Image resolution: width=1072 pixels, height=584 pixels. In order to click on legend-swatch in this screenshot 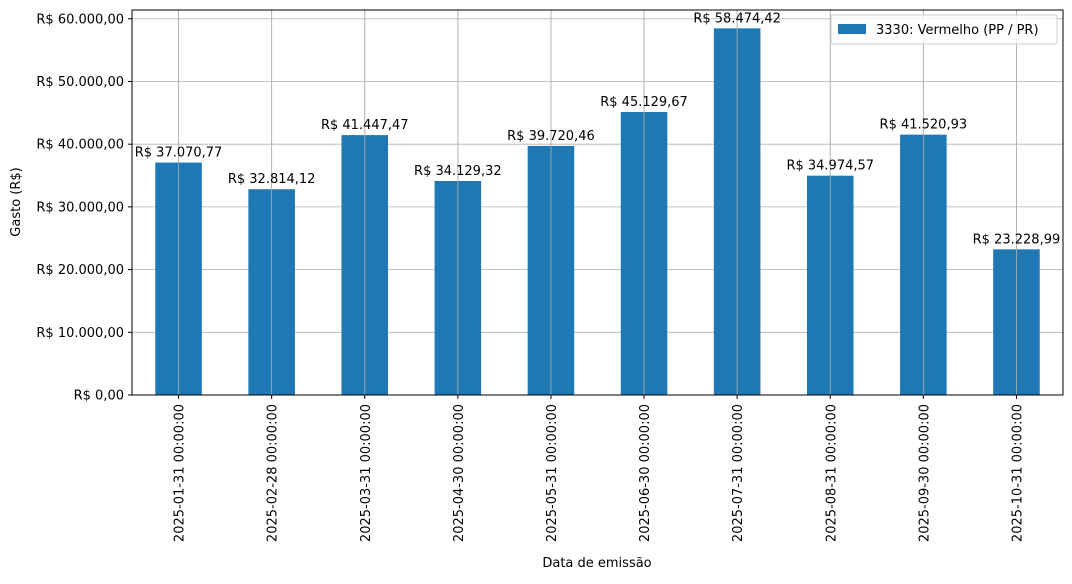, I will do `click(852, 29)`.